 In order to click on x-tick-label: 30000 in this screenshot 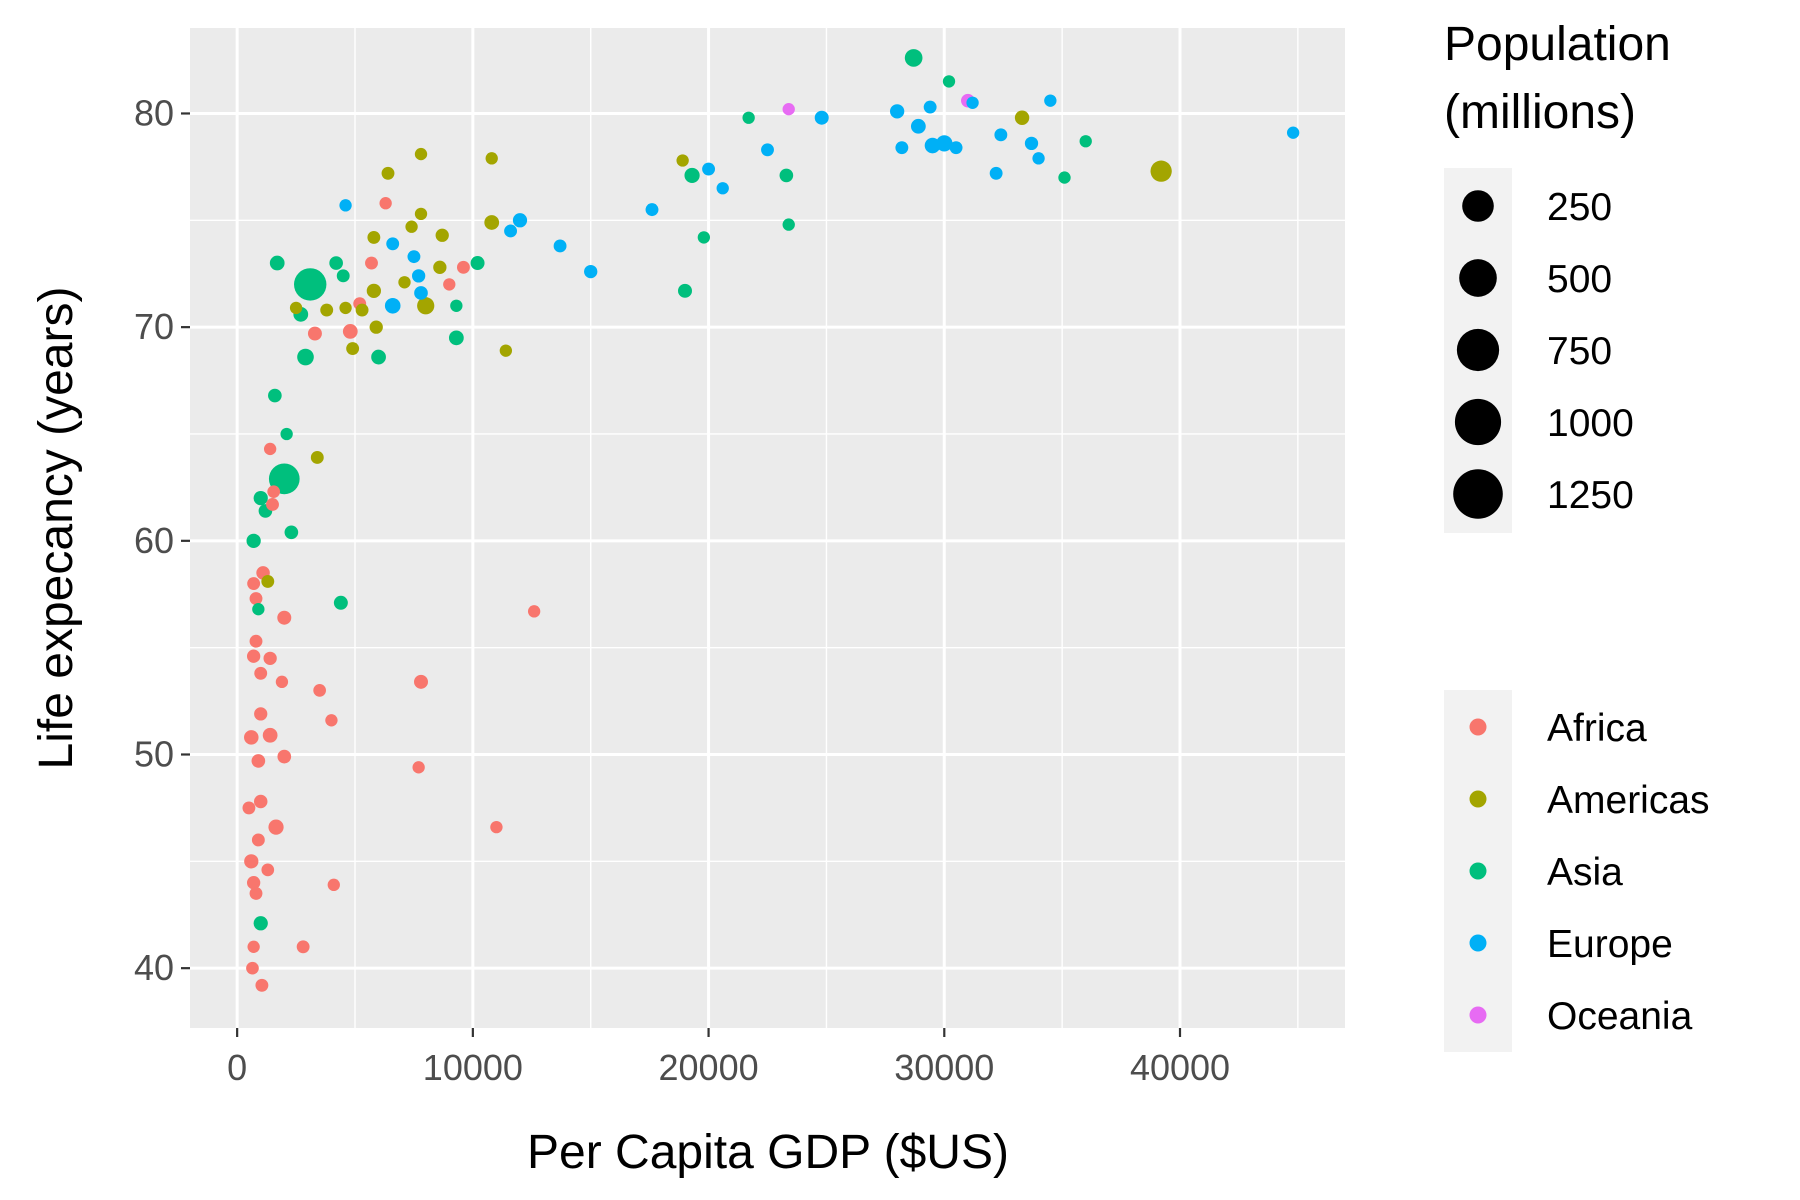, I will do `click(944, 1067)`.